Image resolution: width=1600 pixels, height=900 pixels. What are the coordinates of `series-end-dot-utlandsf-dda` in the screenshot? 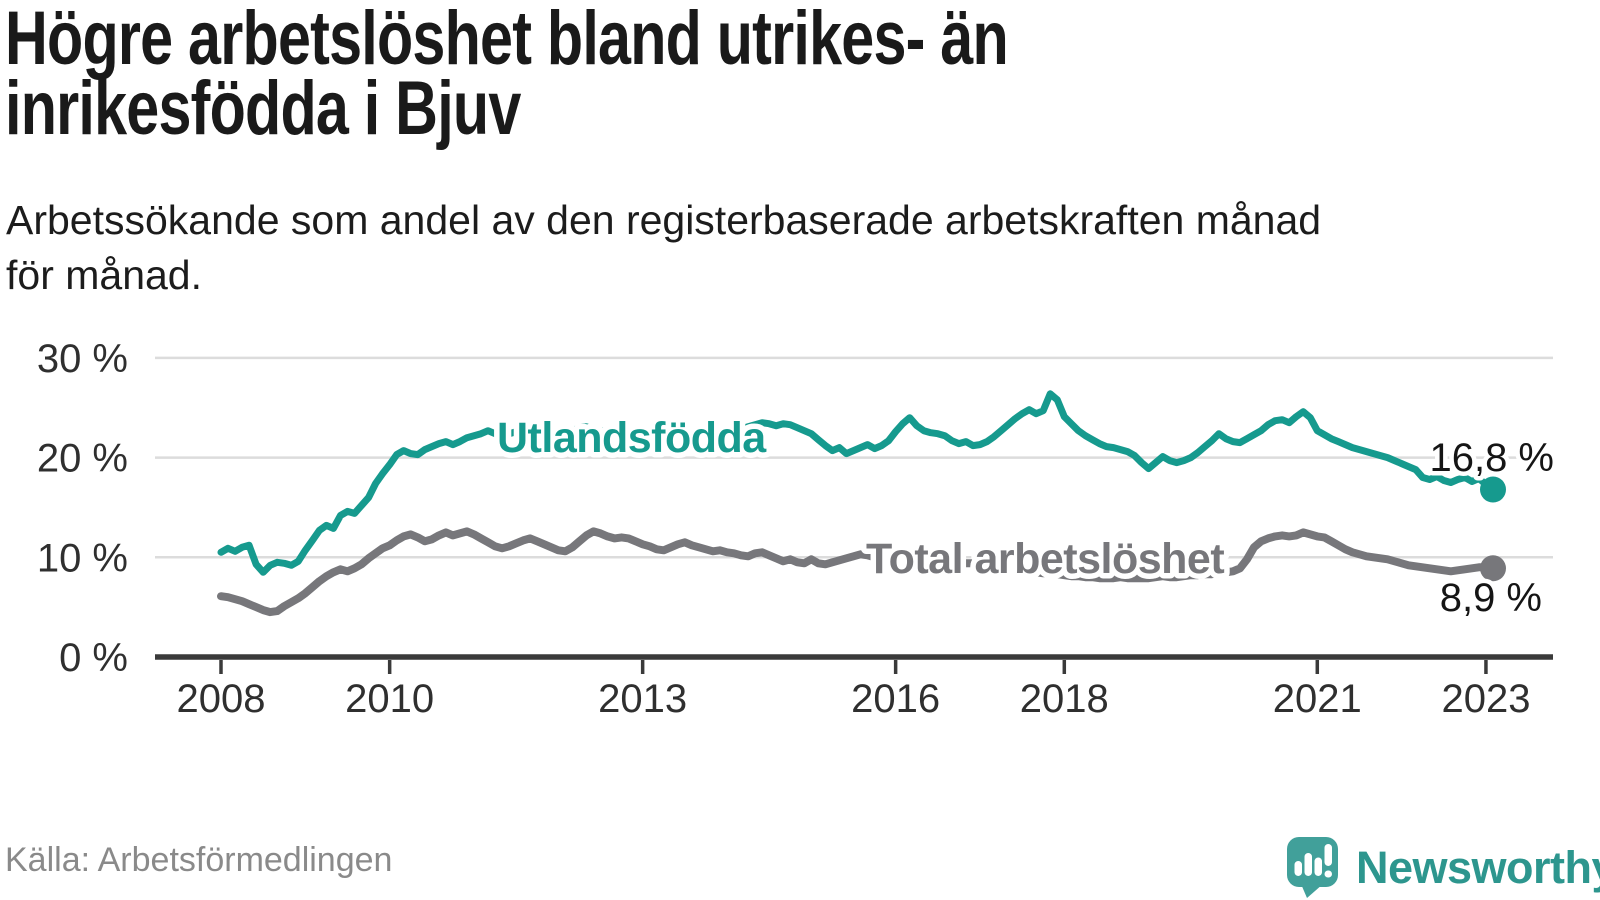 It's located at (1493, 489).